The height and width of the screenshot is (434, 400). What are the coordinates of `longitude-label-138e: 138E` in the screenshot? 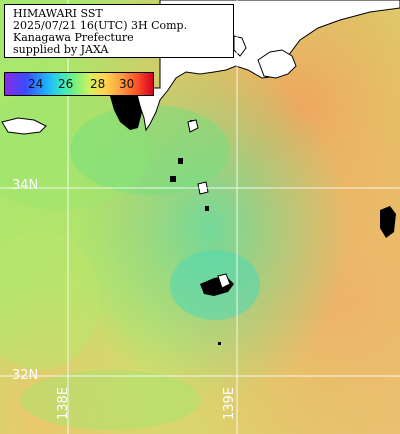 It's located at (63, 403).